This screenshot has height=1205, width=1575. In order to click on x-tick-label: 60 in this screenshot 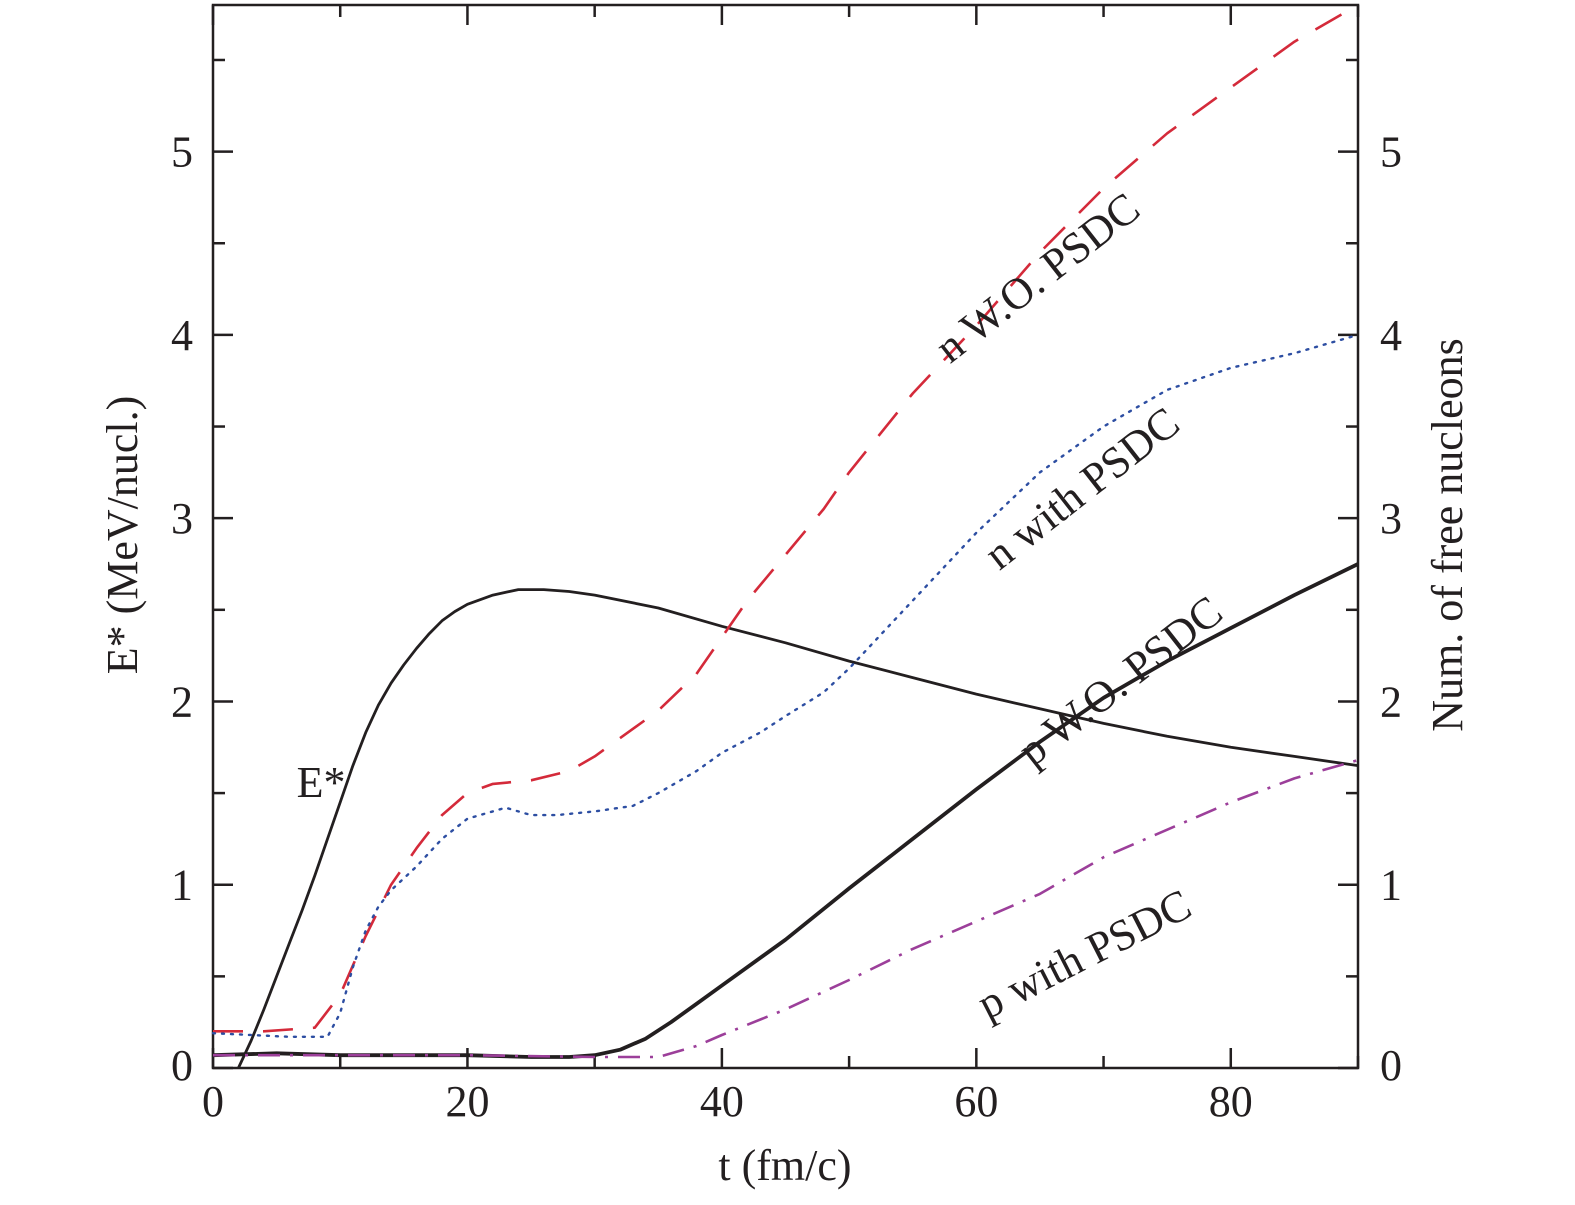, I will do `click(976, 1101)`.